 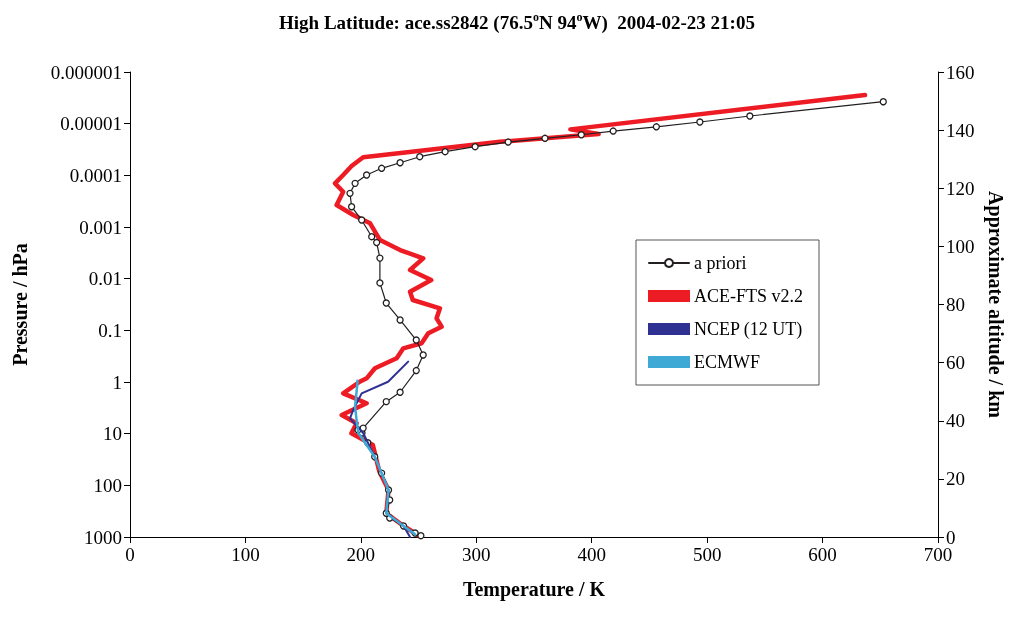 What do you see at coordinates (591, 554) in the screenshot?
I see `x-tick-label: 400` at bounding box center [591, 554].